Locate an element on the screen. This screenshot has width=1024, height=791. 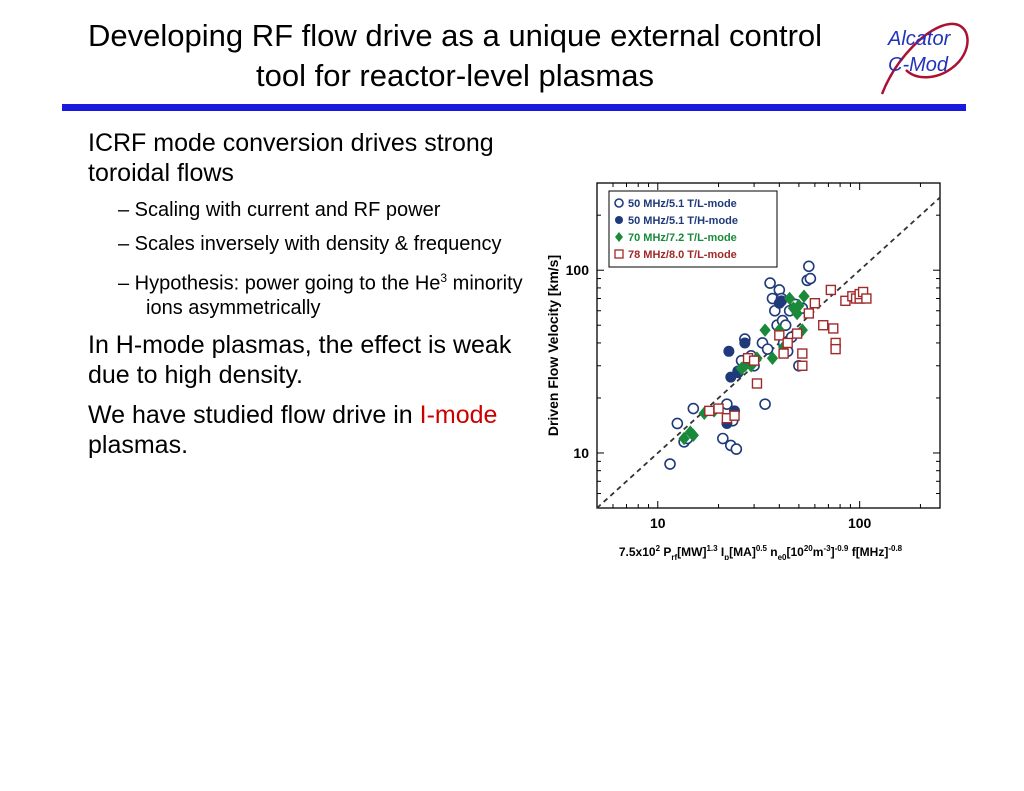
legend-label-3: 70 MHz/7.2 T/L-mode is located at coordinates (682, 238).